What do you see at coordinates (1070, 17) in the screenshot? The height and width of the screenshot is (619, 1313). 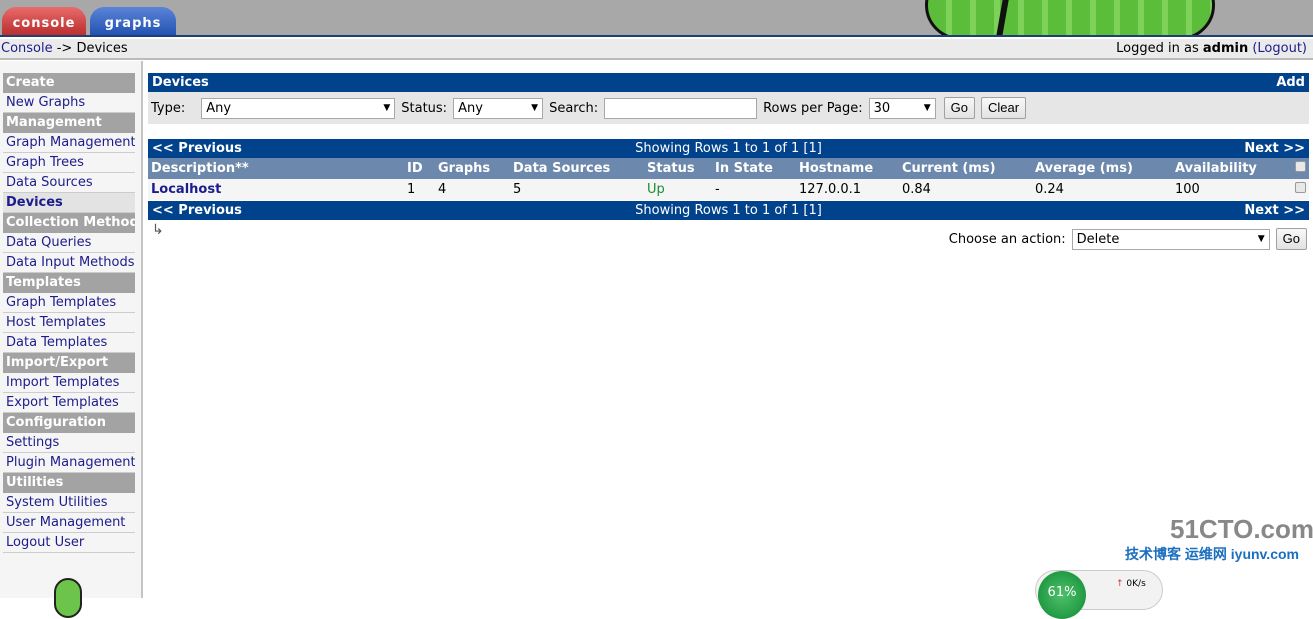 I see `cactus-logo` at bounding box center [1070, 17].